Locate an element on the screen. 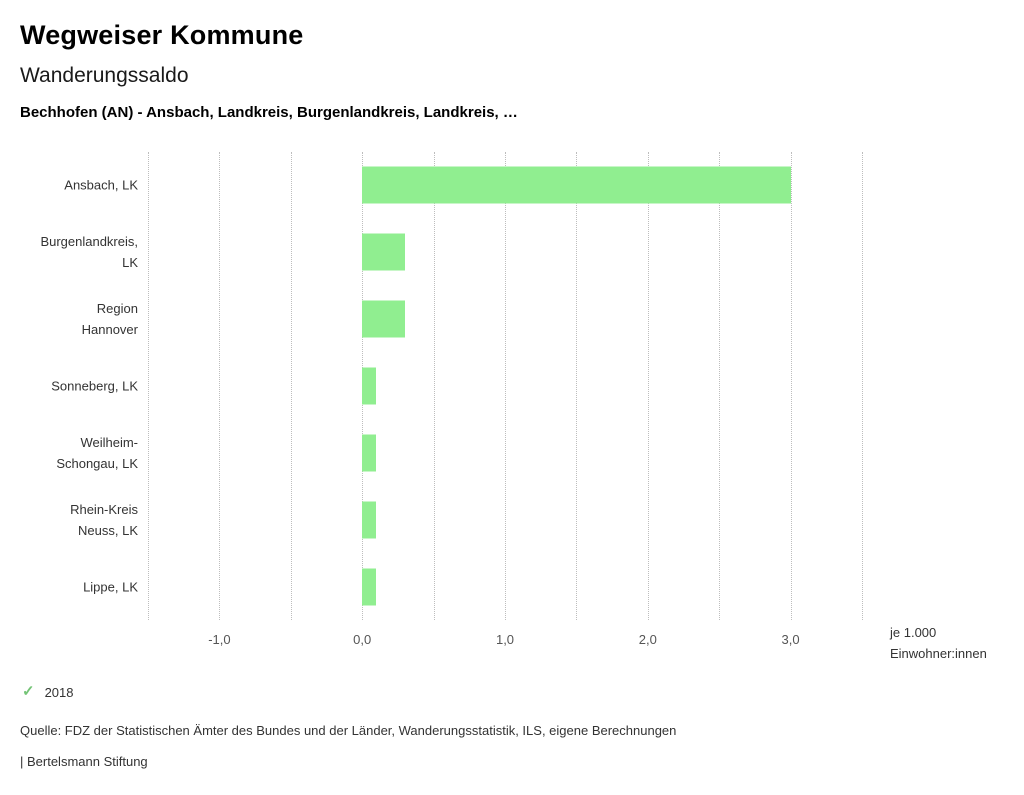 The width and height of the screenshot is (1024, 795). check-icon: ✓ is located at coordinates (28, 691).